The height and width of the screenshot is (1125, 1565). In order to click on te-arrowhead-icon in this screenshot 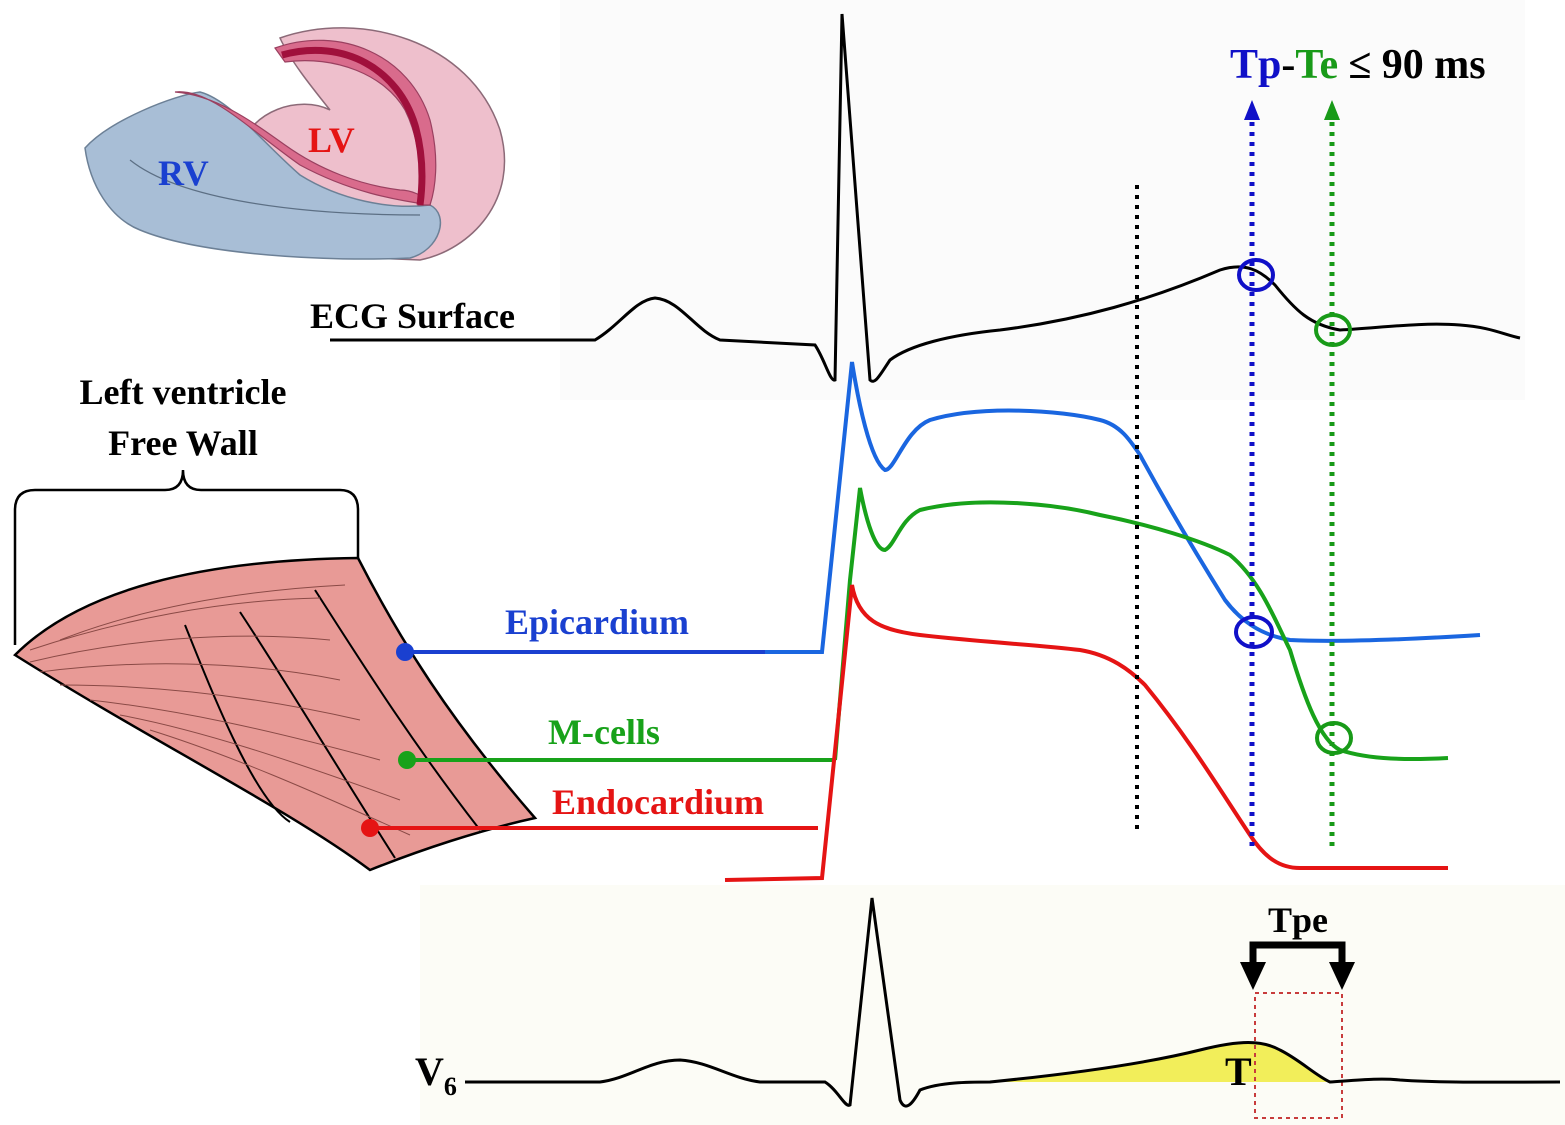, I will do `click(1332, 110)`.